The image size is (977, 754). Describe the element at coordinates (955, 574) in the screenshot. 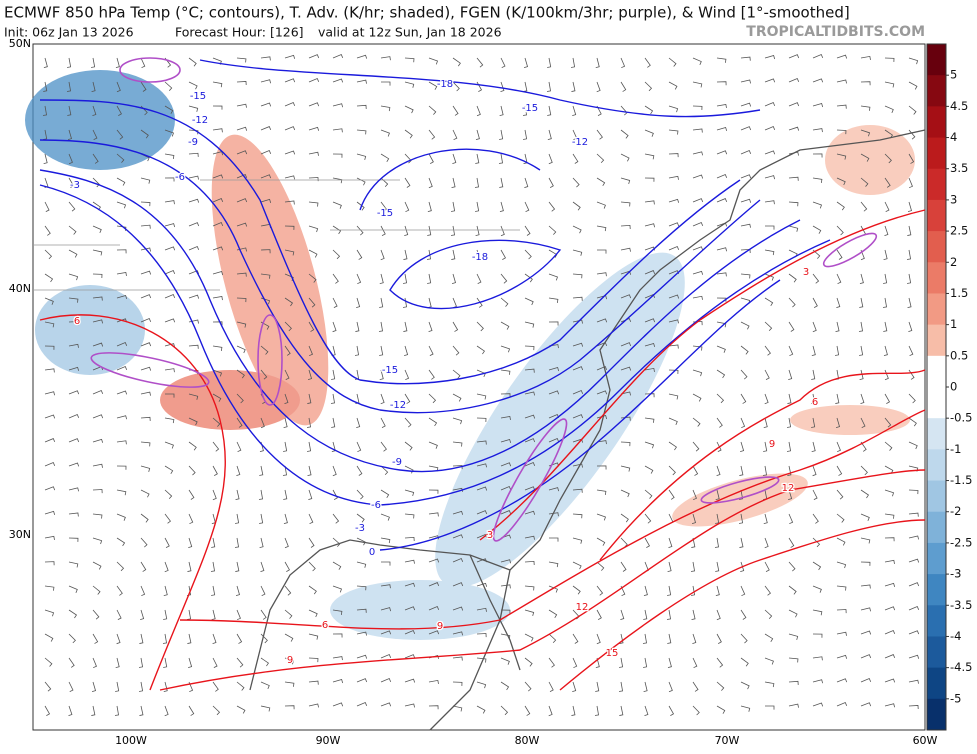

I see `colorbar-tick-label: -3` at that location.